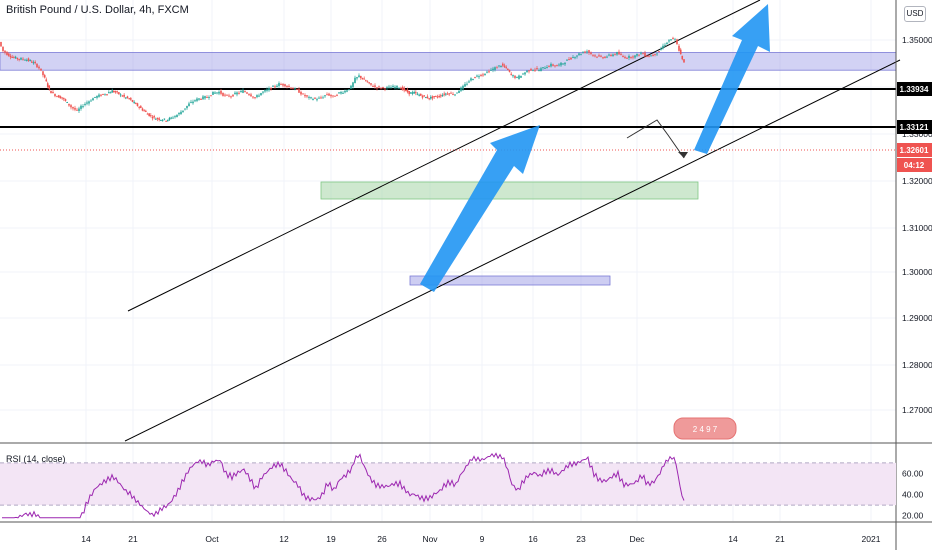  Describe the element at coordinates (914, 165) in the screenshot. I see `countdown-tag-bg` at that location.